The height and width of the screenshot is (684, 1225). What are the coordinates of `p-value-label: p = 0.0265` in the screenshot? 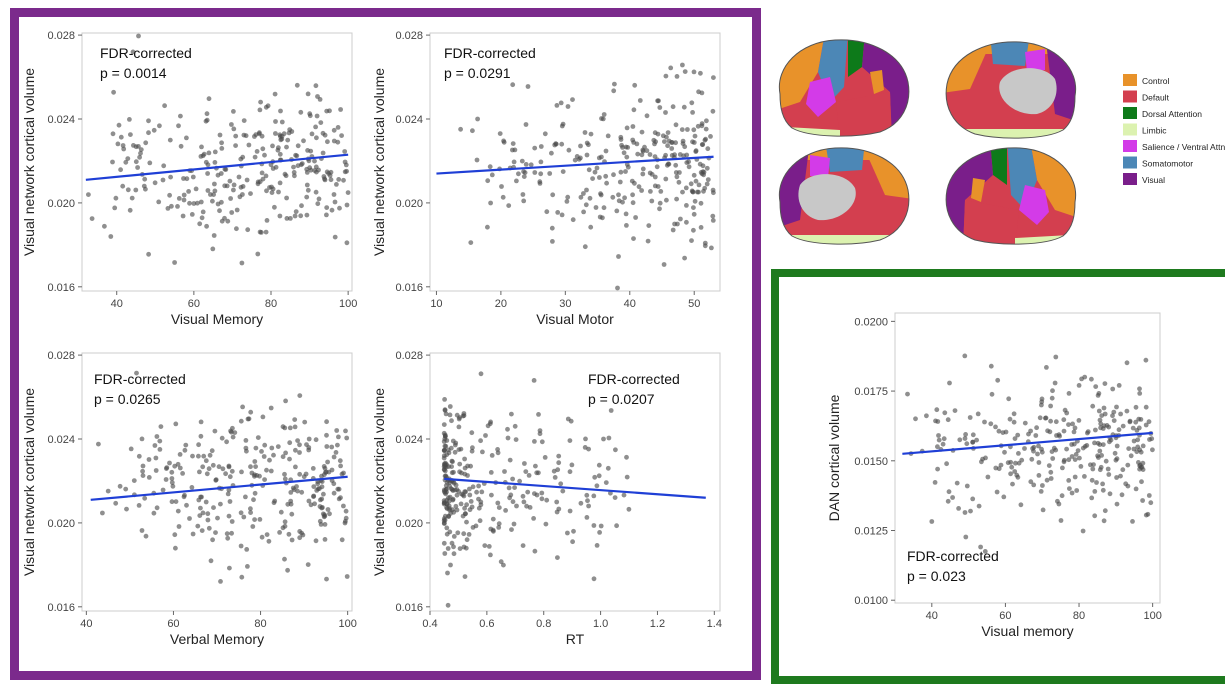 It's located at (127, 399).